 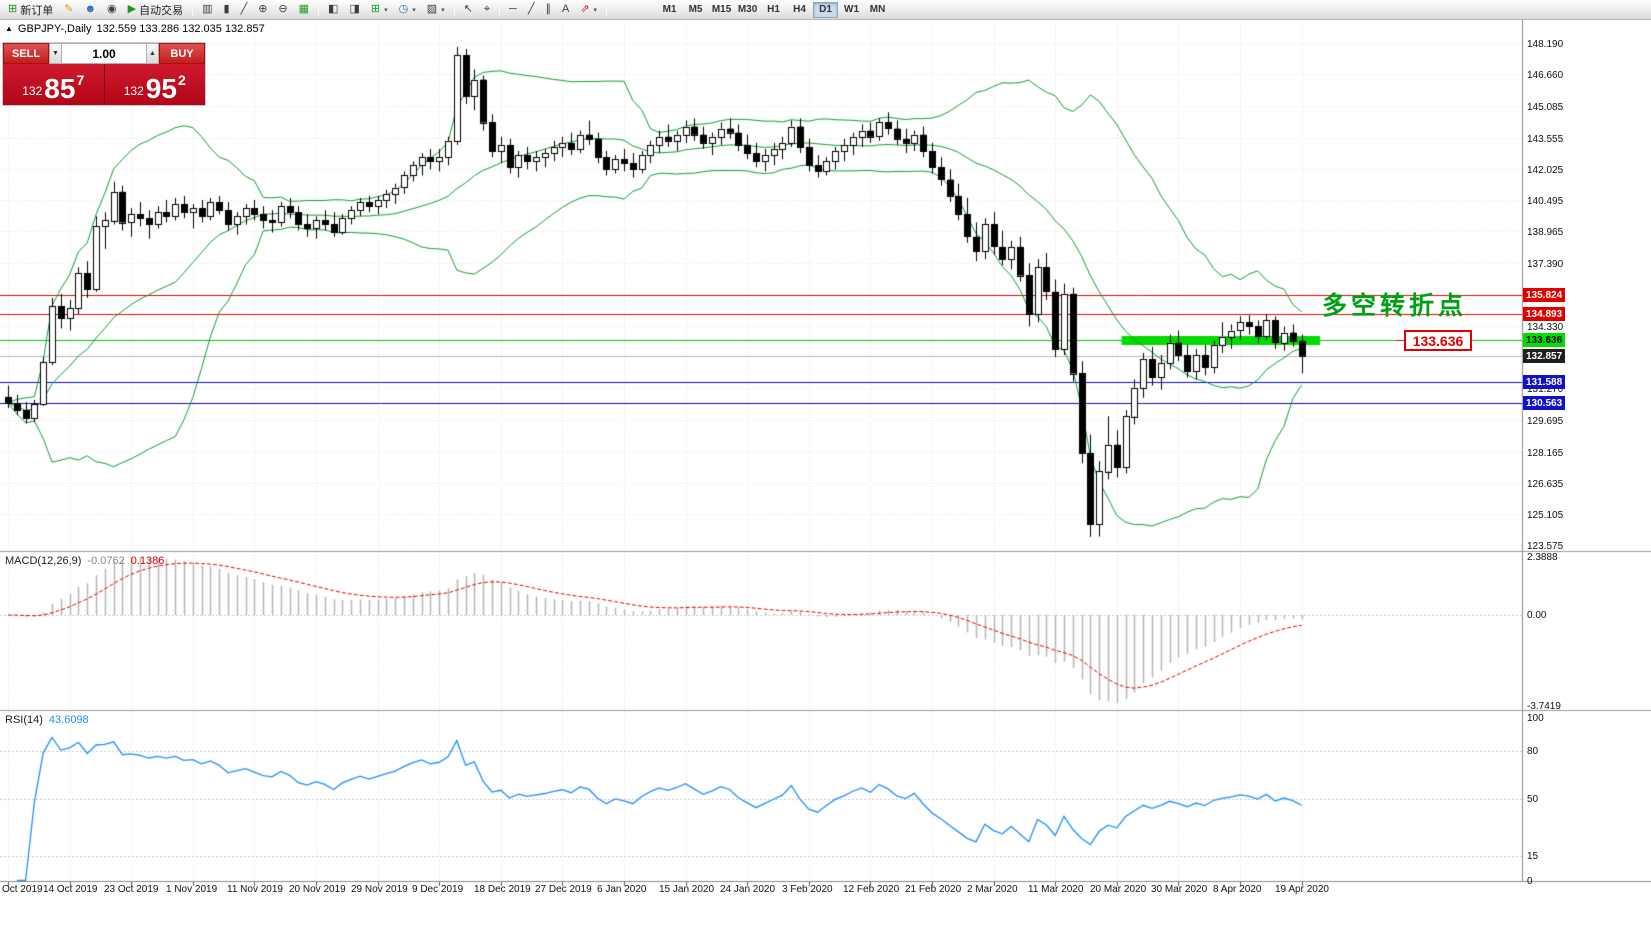 I want to click on indicator-scale-label: 0.00, so click(x=1537, y=615).